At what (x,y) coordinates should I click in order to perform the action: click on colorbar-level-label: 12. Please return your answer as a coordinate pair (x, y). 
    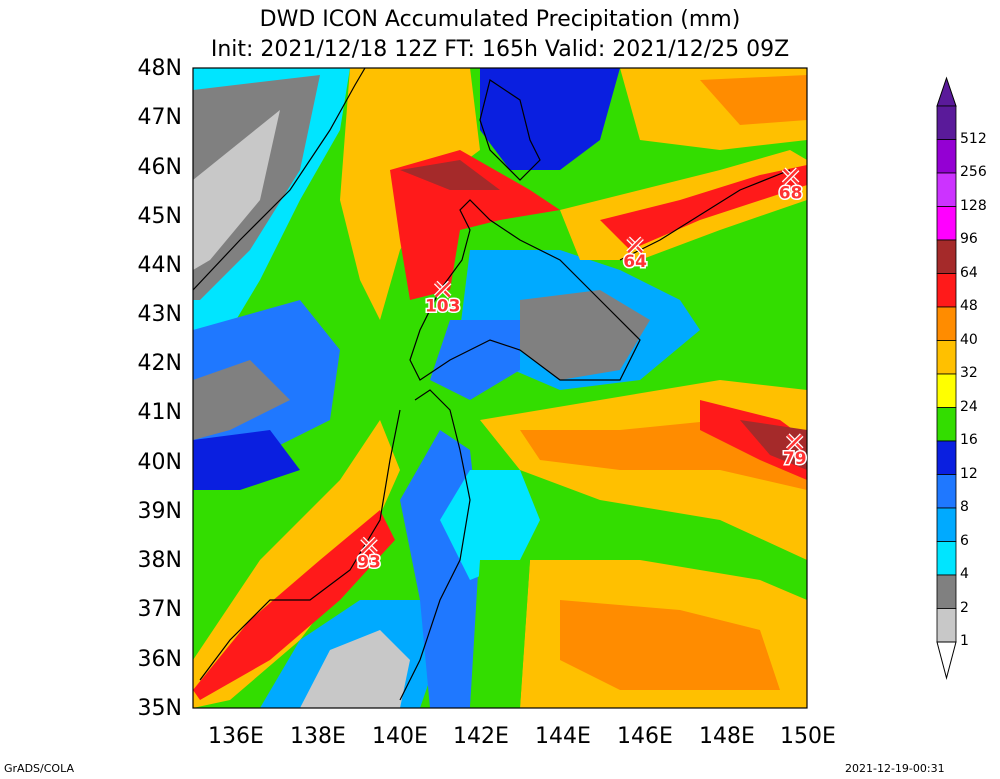
    Looking at the image, I should click on (969, 473).